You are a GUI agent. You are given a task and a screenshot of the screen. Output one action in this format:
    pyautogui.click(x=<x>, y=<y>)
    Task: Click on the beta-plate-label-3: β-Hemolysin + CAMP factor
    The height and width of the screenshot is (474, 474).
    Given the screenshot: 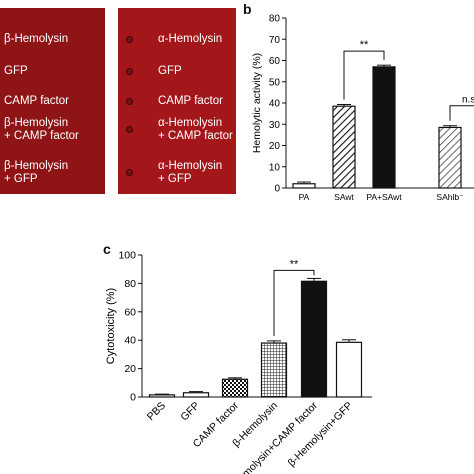 What is the action you would take?
    pyautogui.click(x=41, y=130)
    